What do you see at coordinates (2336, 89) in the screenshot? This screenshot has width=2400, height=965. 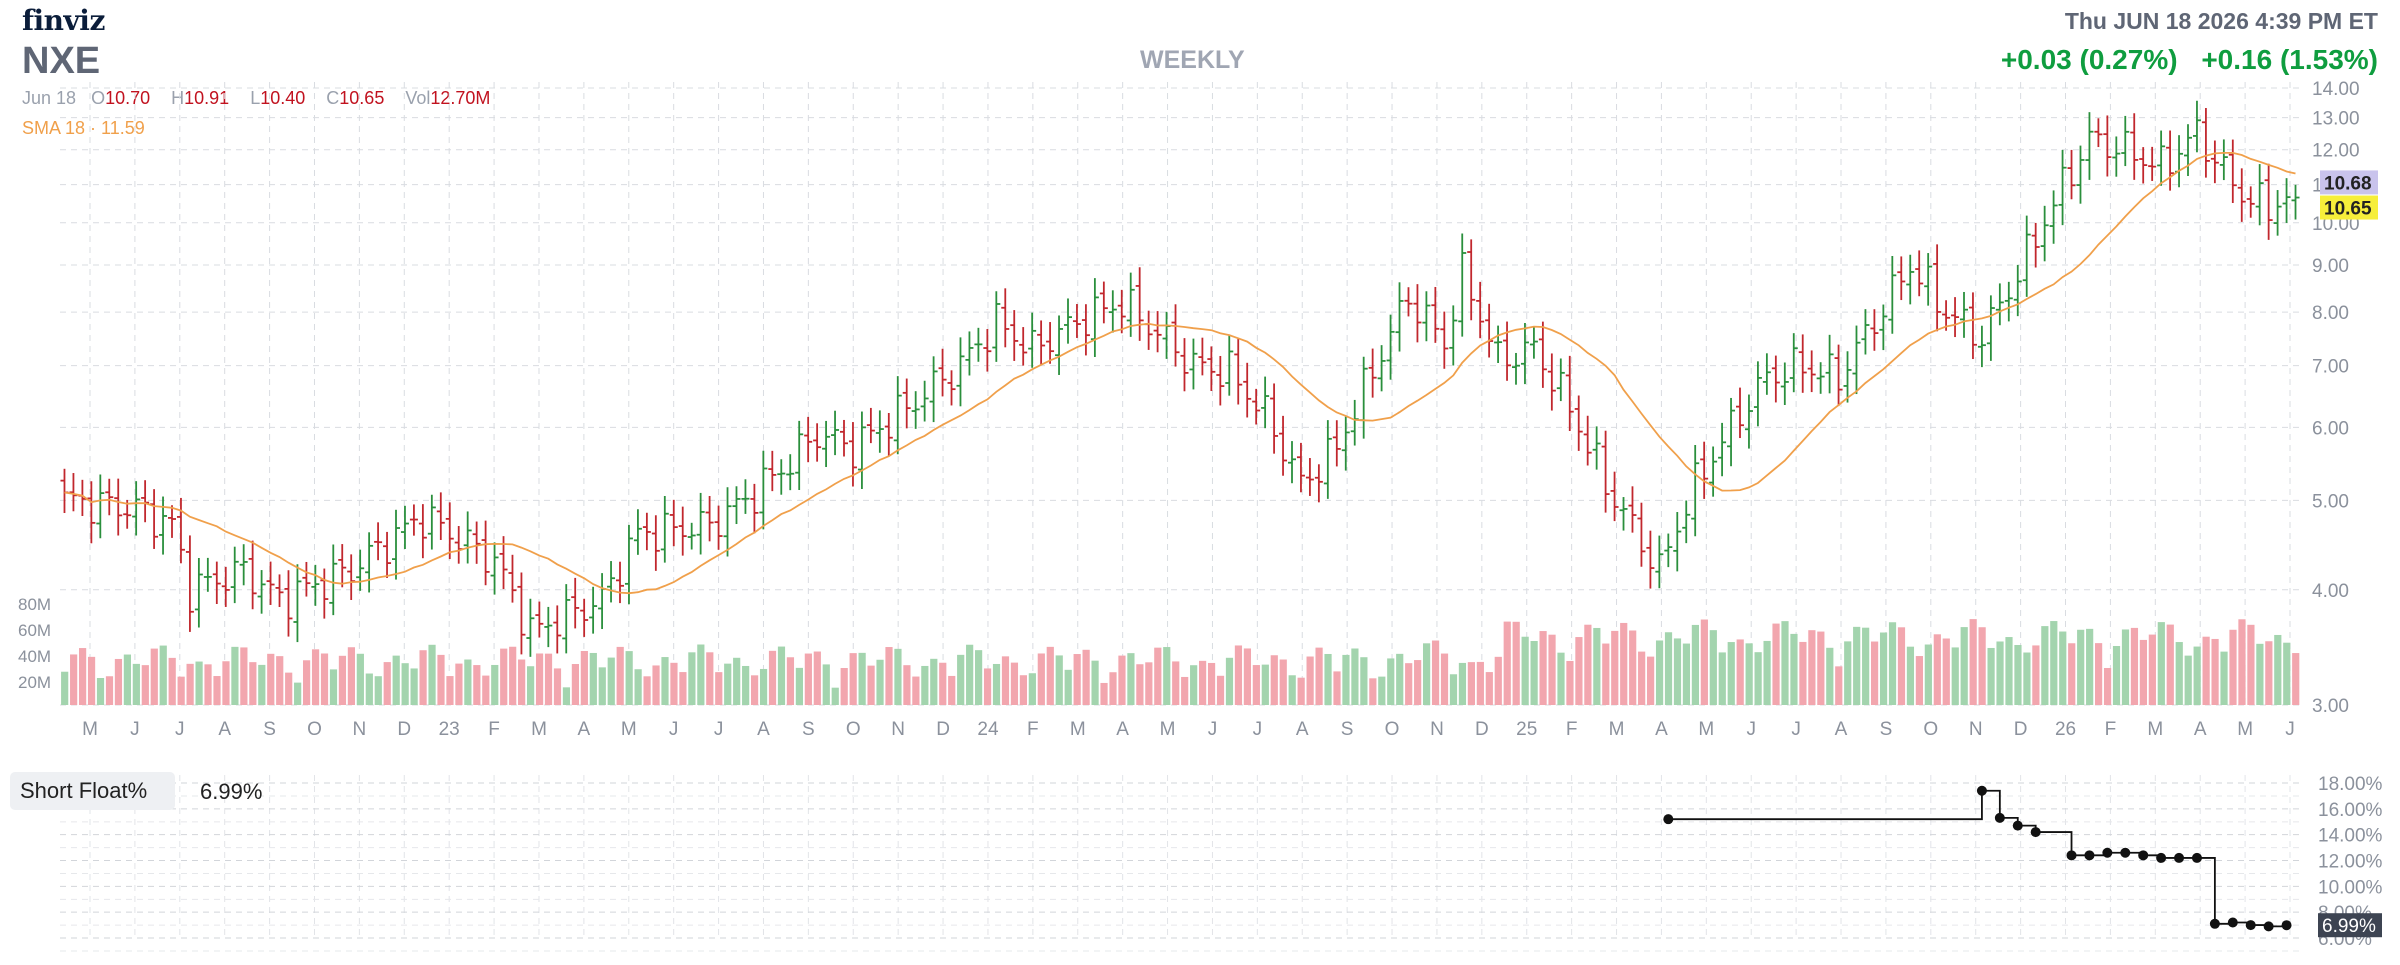 I see `price-tick-label: 14.00` at bounding box center [2336, 89].